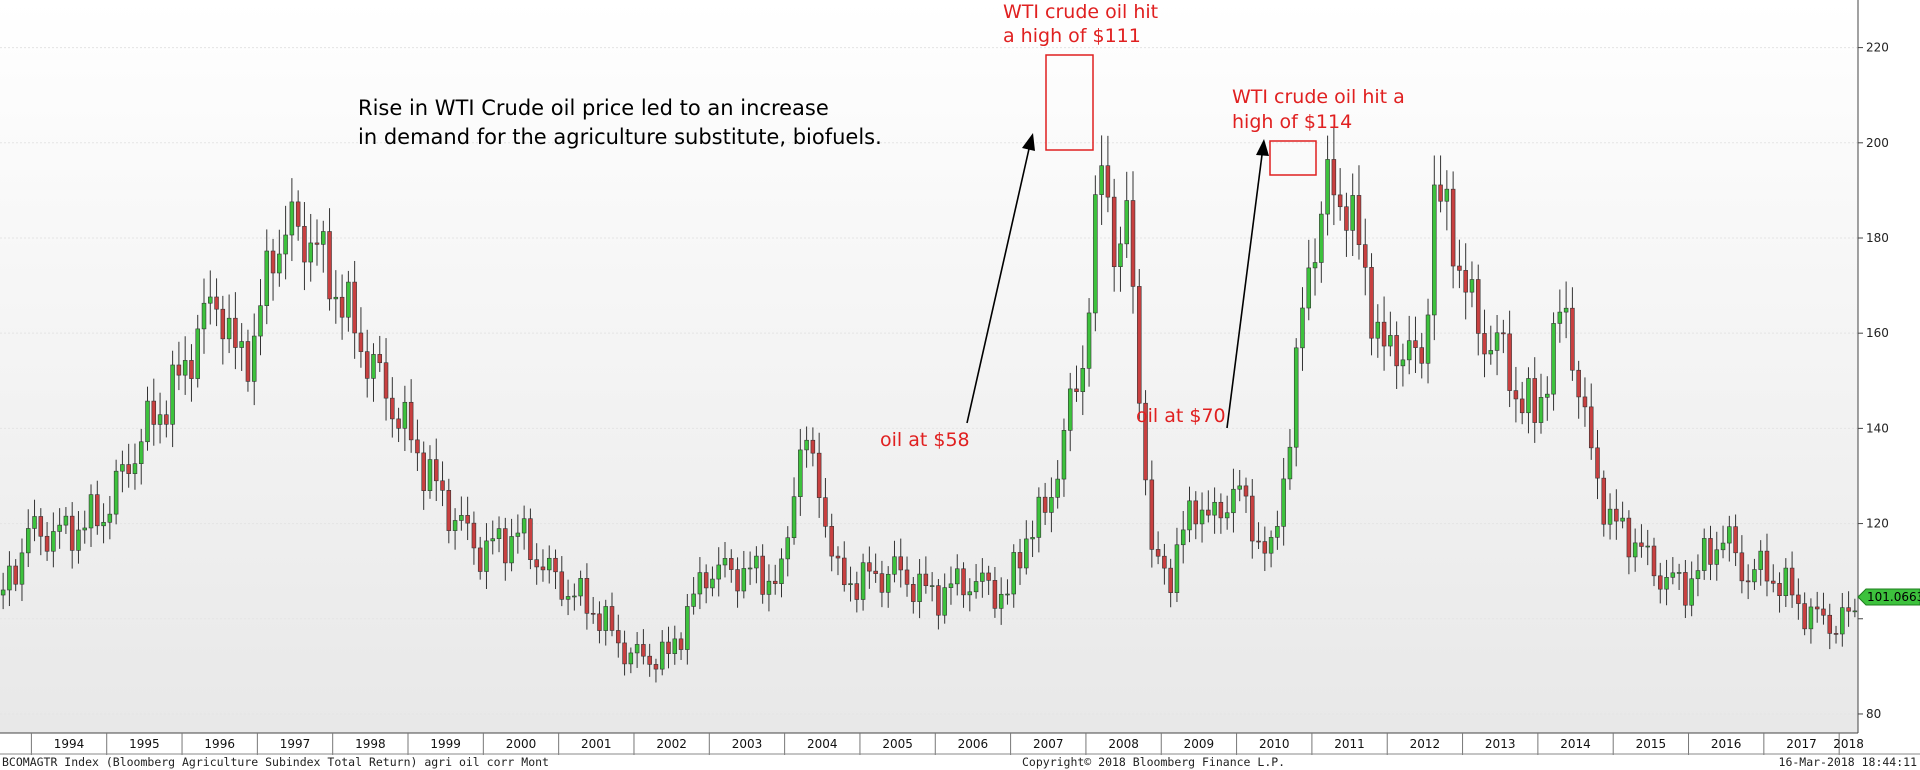 The image size is (1920, 770). I want to click on y-tick-label: 200, so click(1877, 143).